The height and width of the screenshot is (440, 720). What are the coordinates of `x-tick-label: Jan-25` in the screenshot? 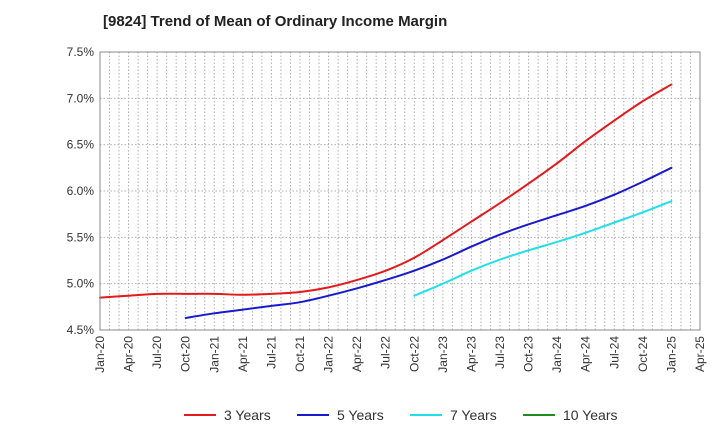 It's located at (671, 354).